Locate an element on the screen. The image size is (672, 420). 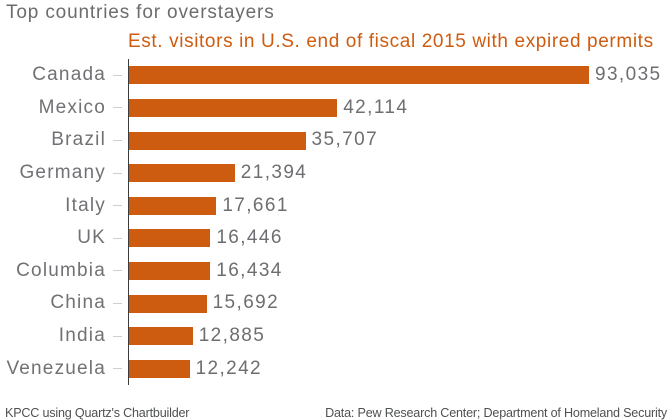
value-label: 16,446 is located at coordinates (249, 238).